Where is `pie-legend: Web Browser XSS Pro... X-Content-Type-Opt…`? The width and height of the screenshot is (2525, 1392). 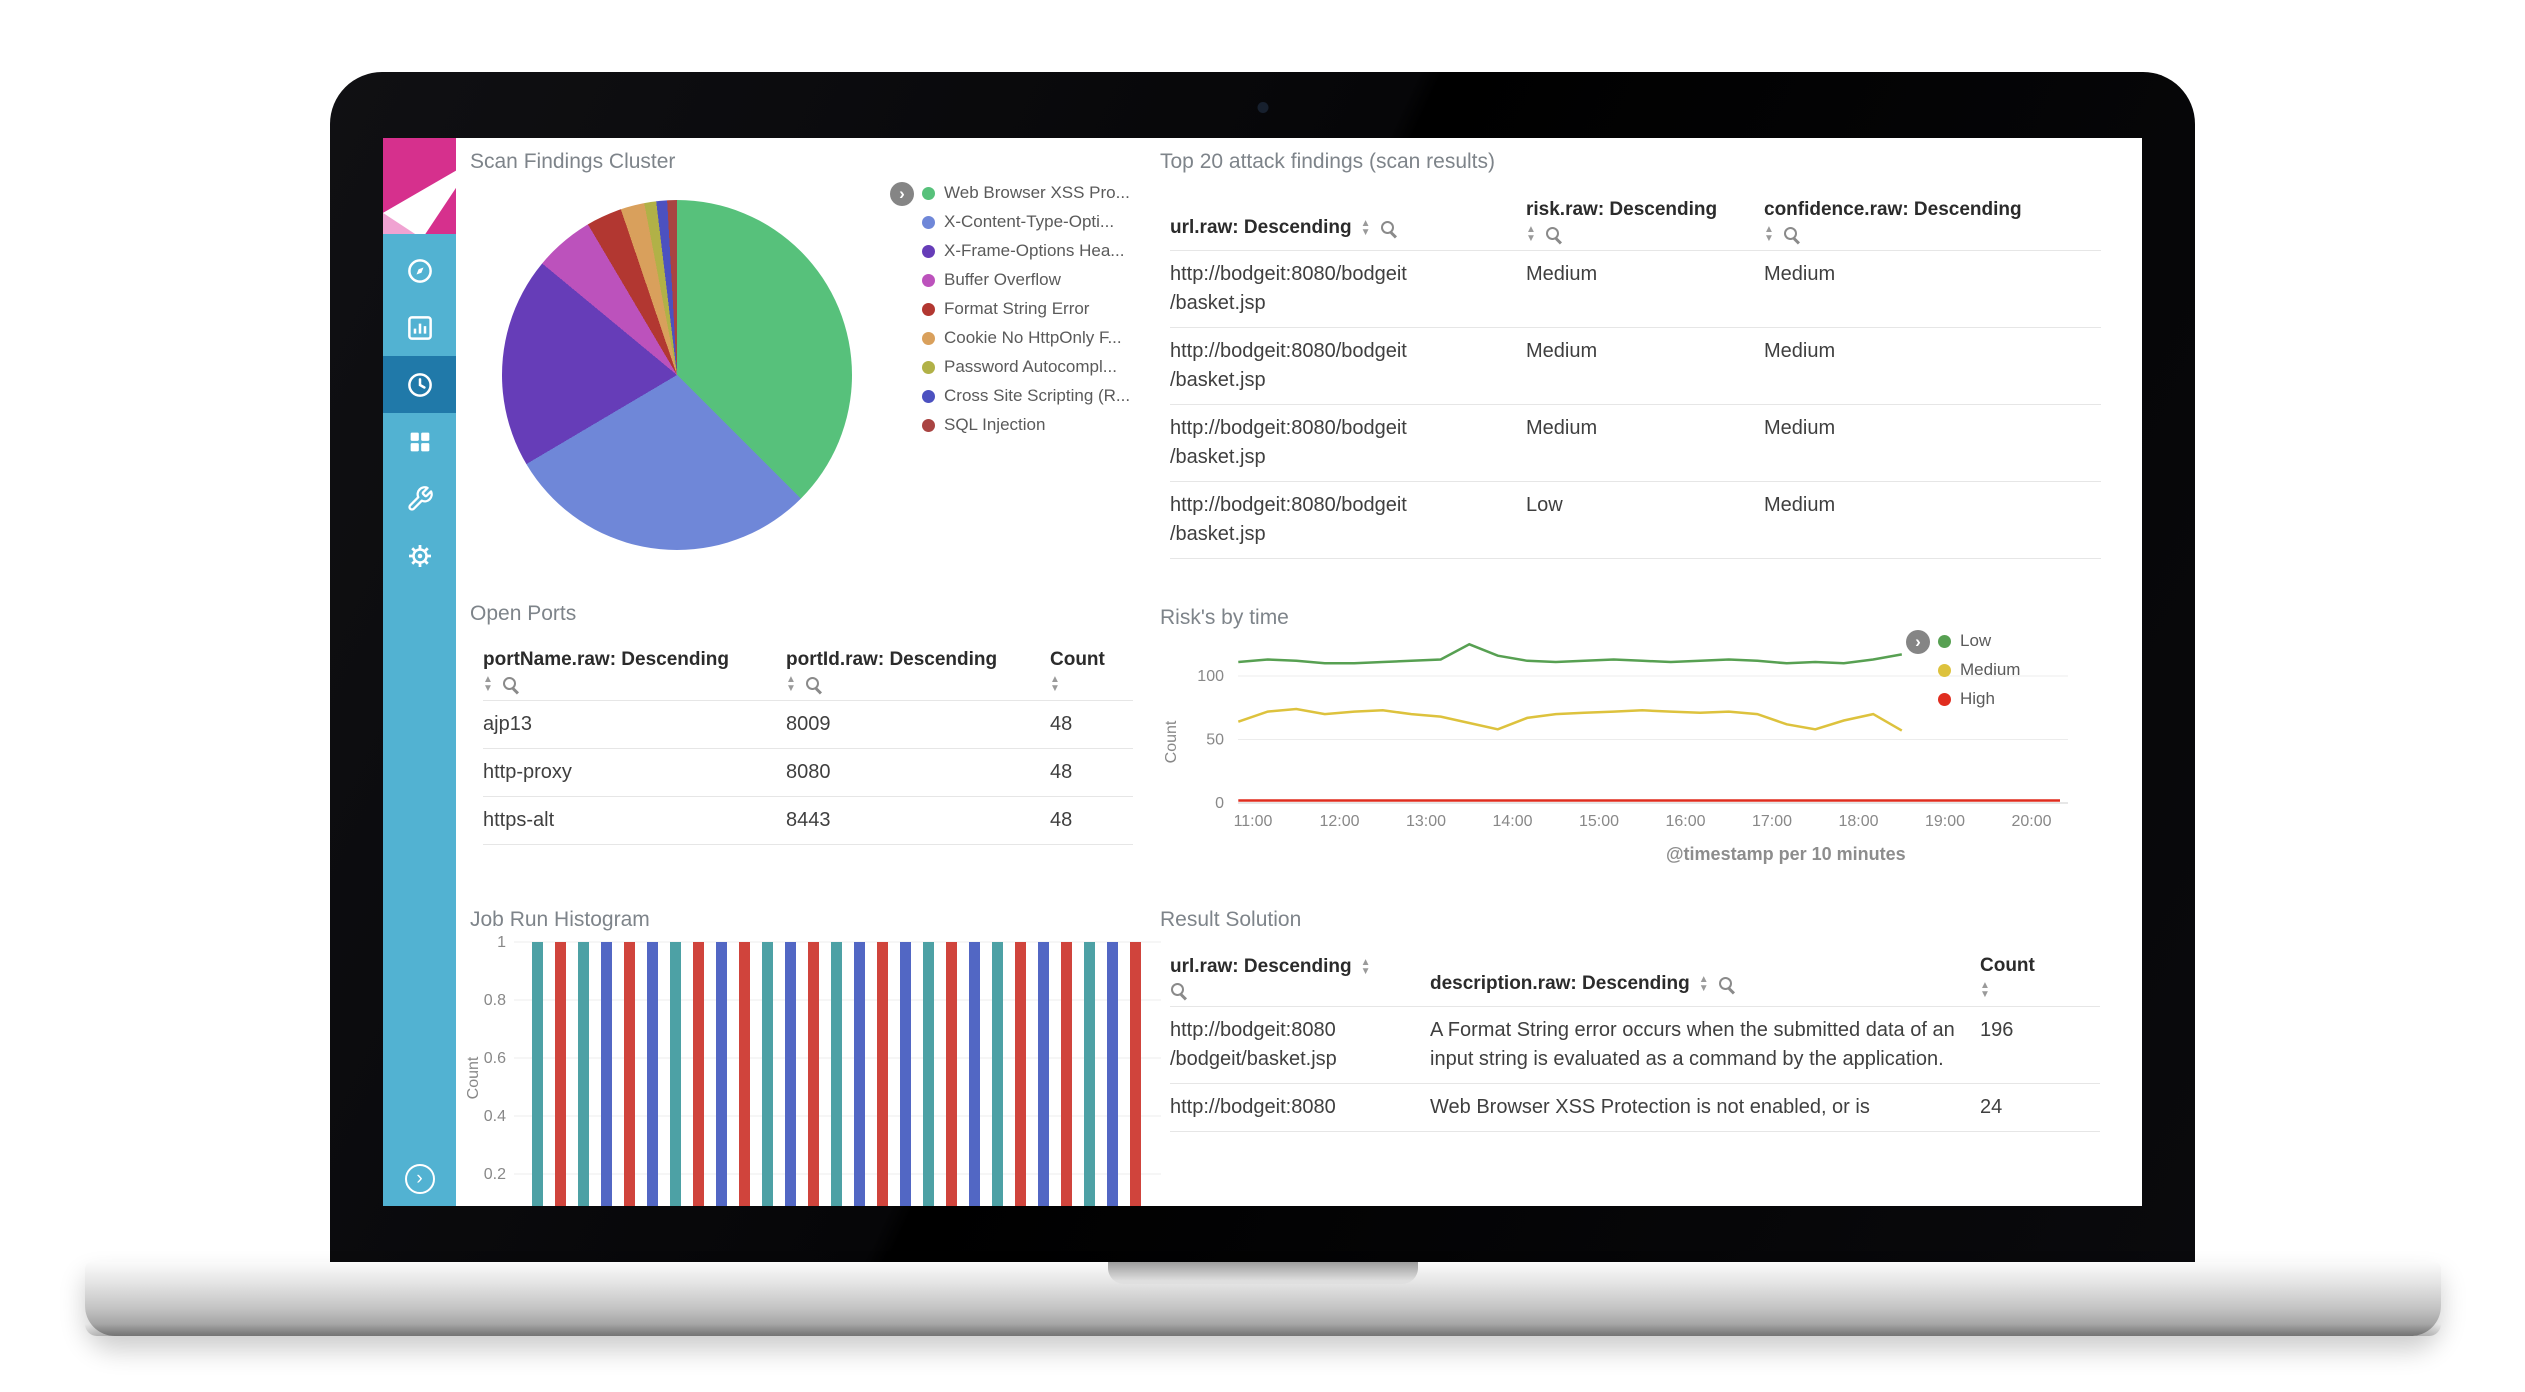
pie-legend: Web Browser XSS Pro... X-Content-Type-Opt… is located at coordinates (1026, 309).